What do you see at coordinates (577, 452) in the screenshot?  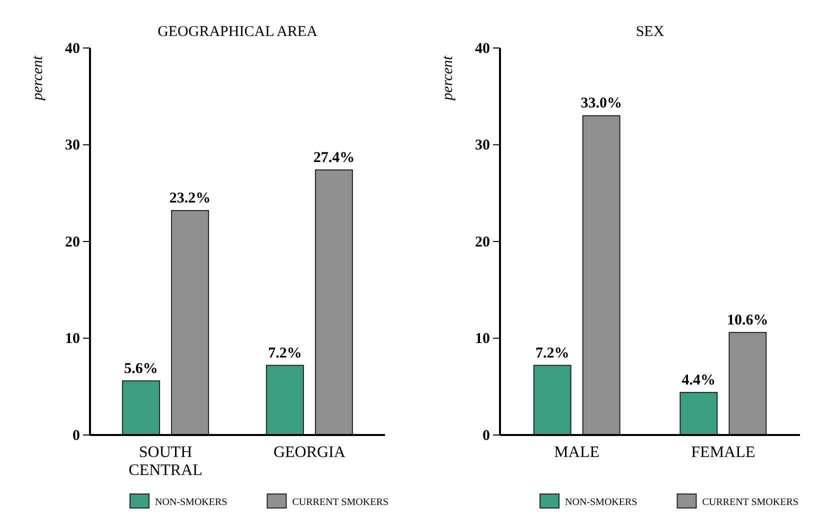 I see `x-tick-label: MALE` at bounding box center [577, 452].